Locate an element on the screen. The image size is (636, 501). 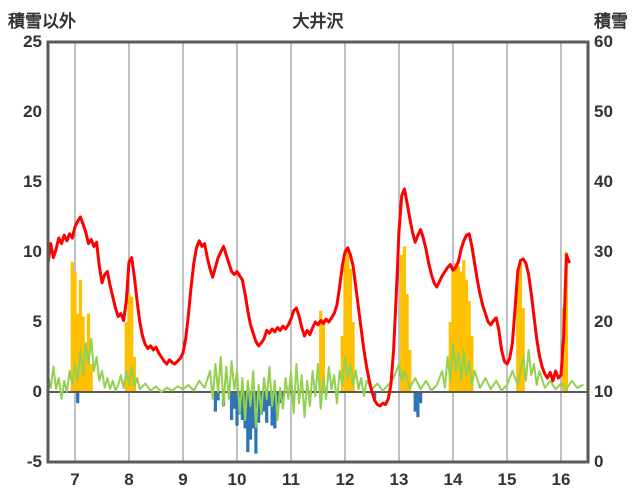
x-tick-label: 10 is located at coordinates (237, 479).